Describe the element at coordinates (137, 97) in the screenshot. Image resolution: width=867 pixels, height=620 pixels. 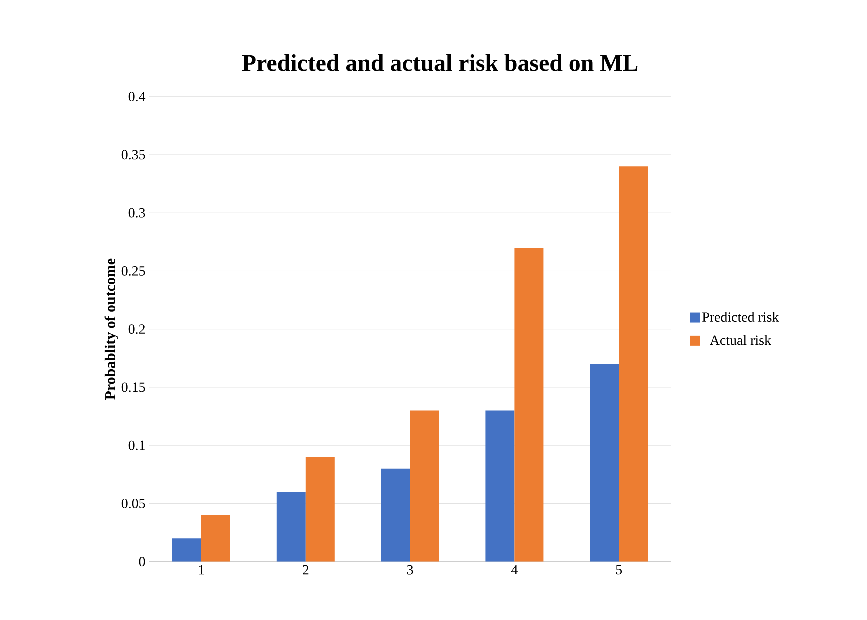
I see `y-tick-label: 0.4` at that location.